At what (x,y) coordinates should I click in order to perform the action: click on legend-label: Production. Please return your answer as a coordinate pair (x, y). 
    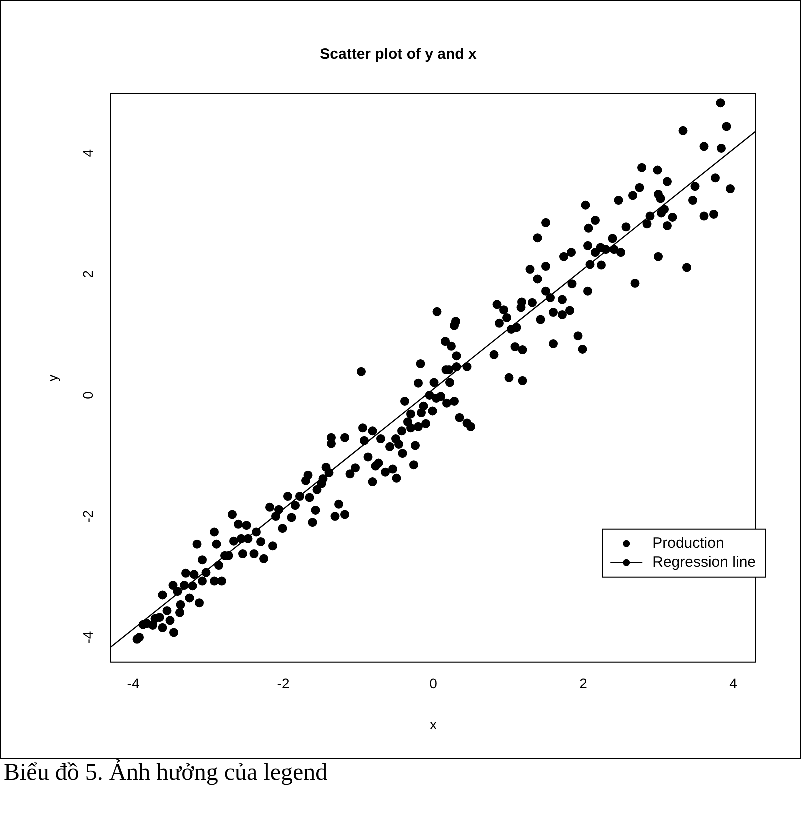
    Looking at the image, I should click on (688, 543).